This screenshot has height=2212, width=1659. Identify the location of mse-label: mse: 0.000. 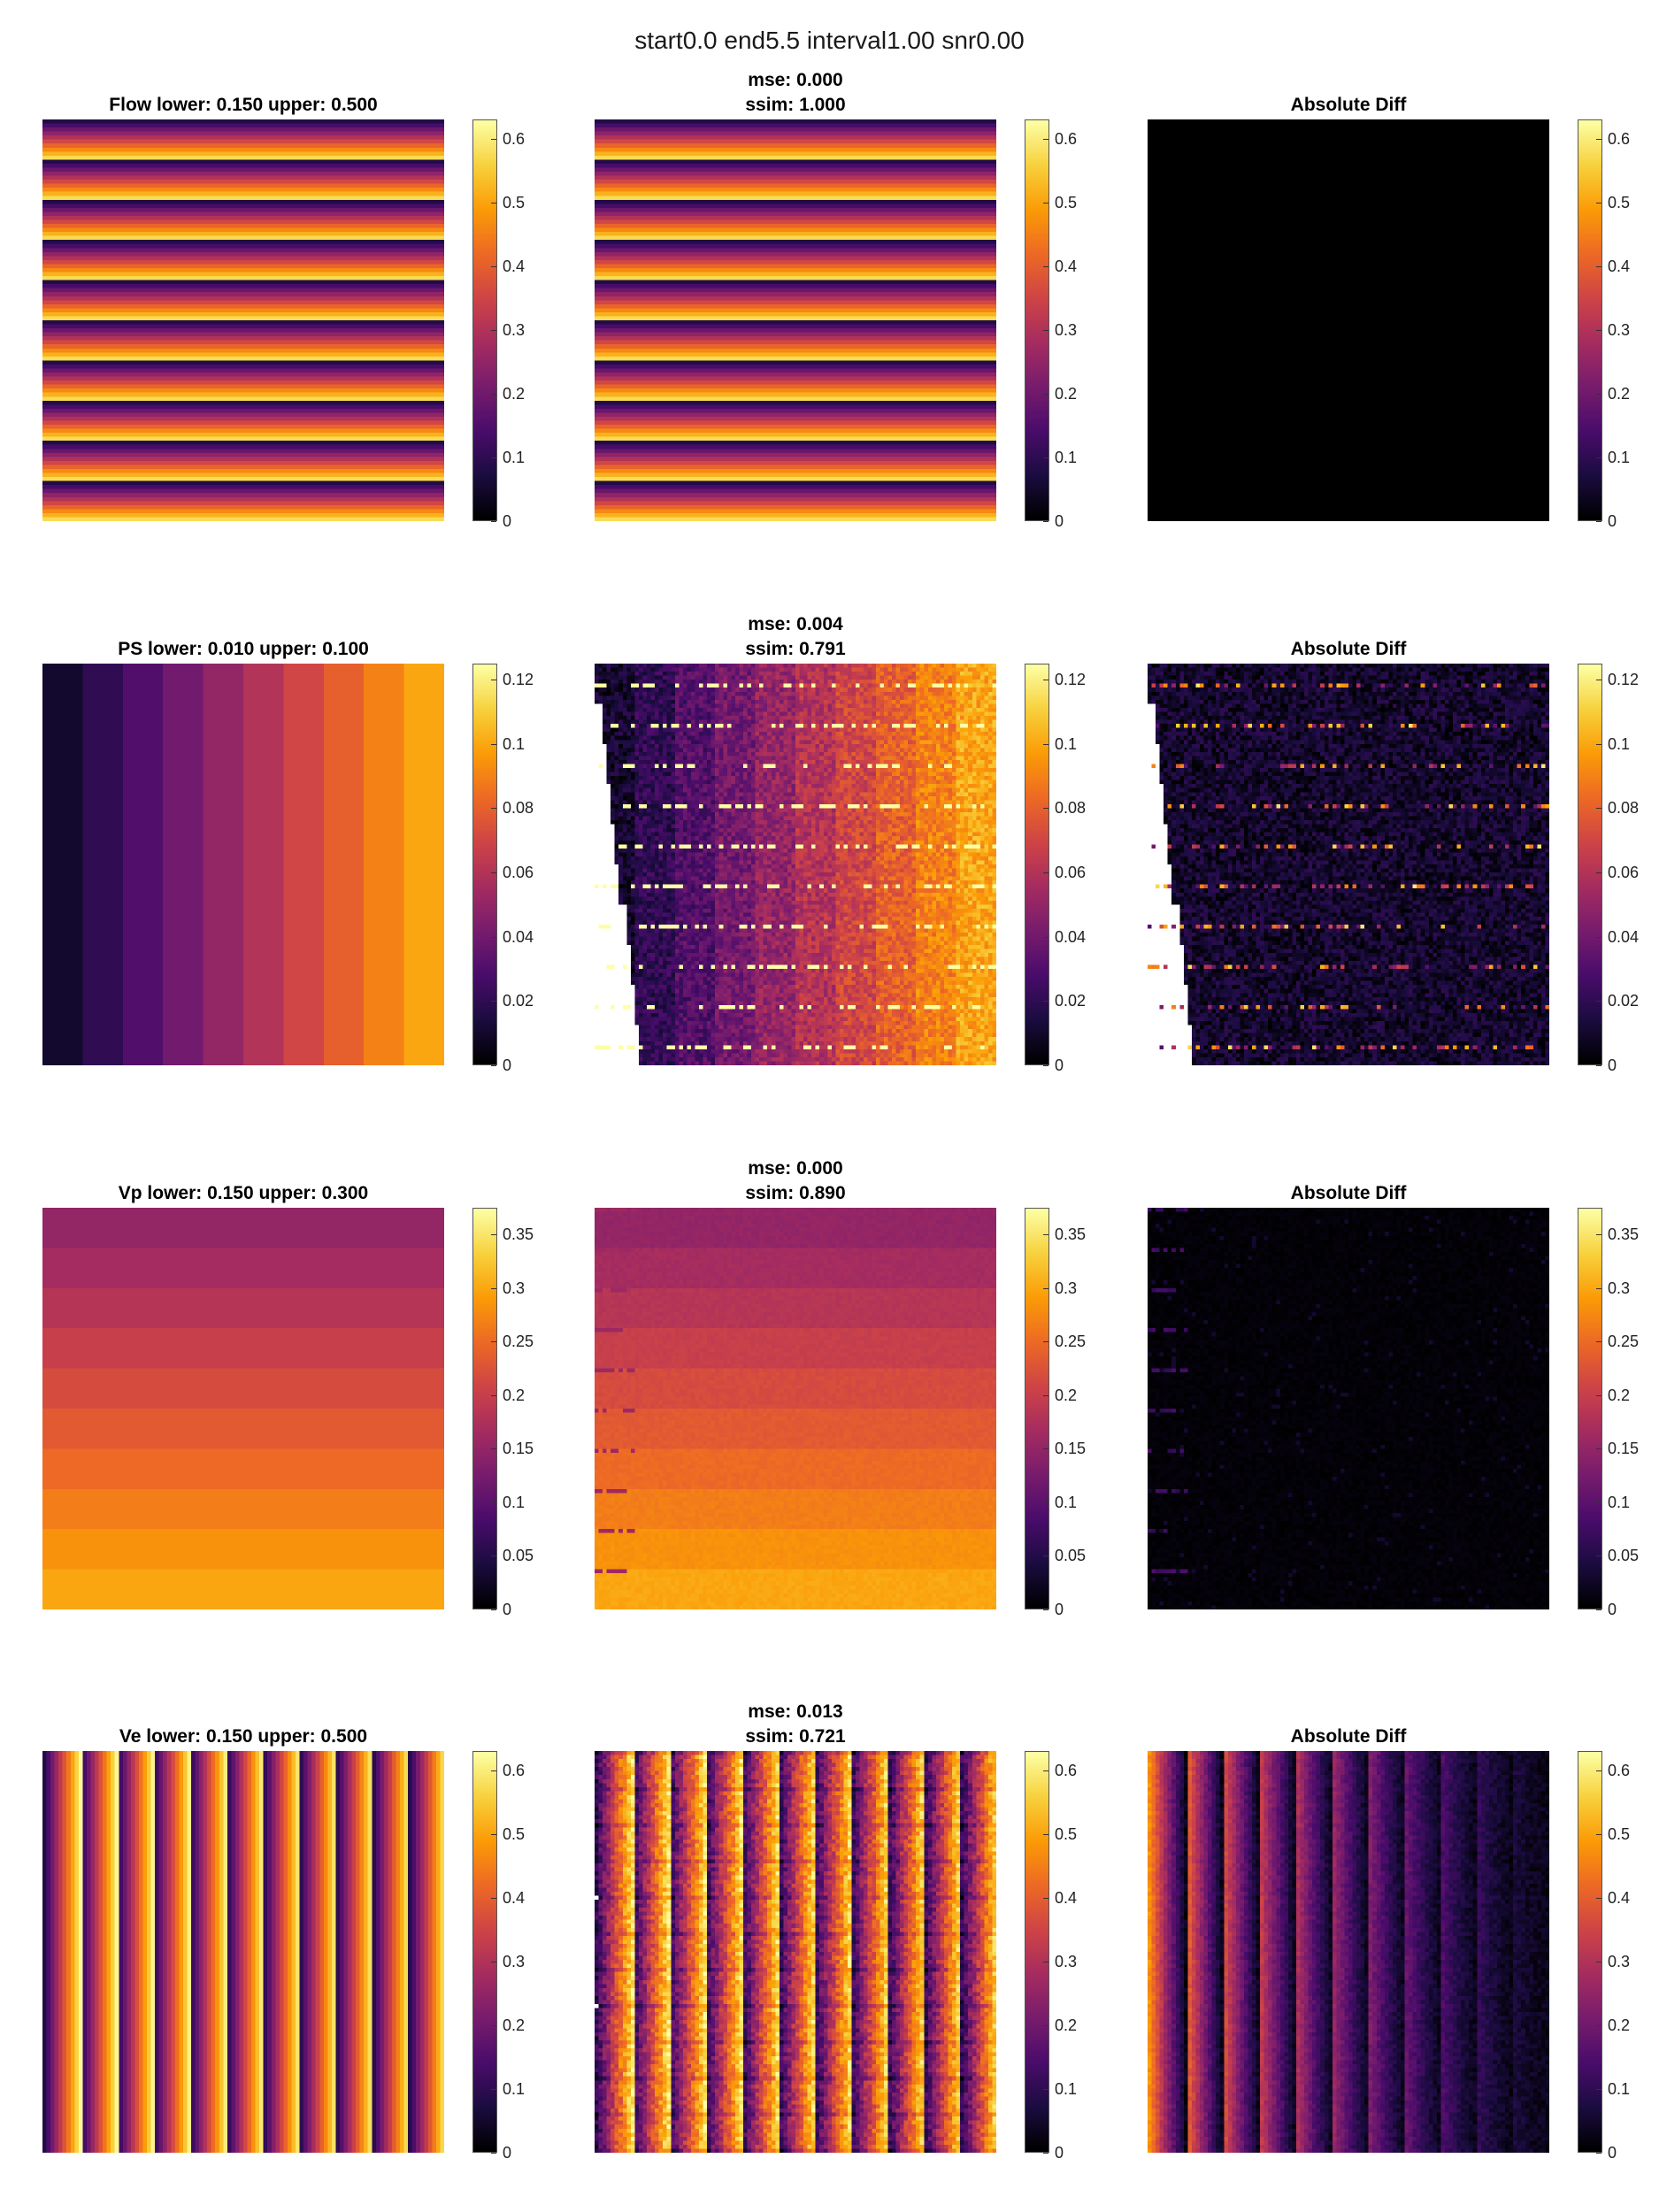
(796, 1169).